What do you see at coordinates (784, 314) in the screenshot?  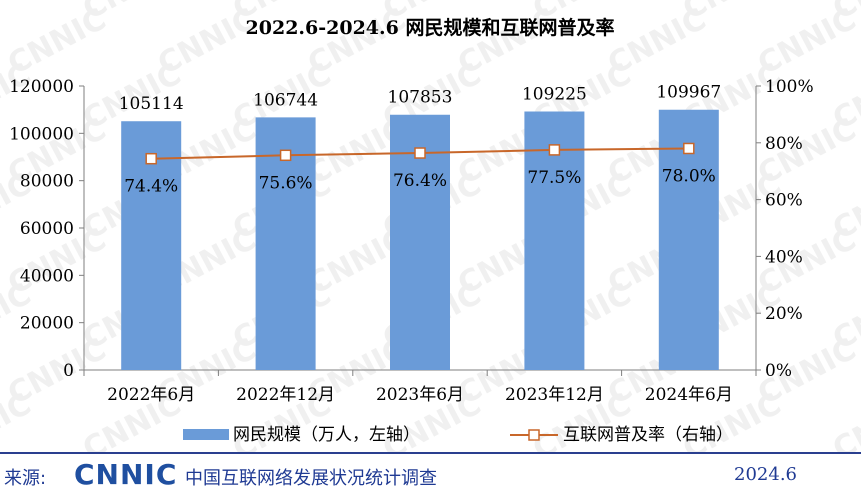 I see `right-axis-tick-label: 20%` at bounding box center [784, 314].